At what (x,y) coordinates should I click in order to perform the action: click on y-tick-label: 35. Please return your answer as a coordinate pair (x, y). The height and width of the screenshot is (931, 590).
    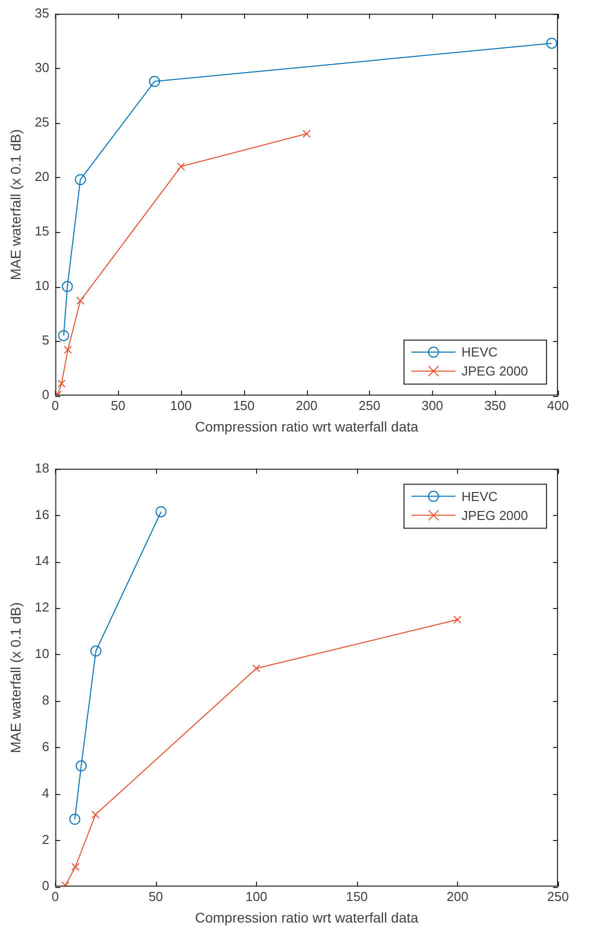
    Looking at the image, I should click on (42, 12).